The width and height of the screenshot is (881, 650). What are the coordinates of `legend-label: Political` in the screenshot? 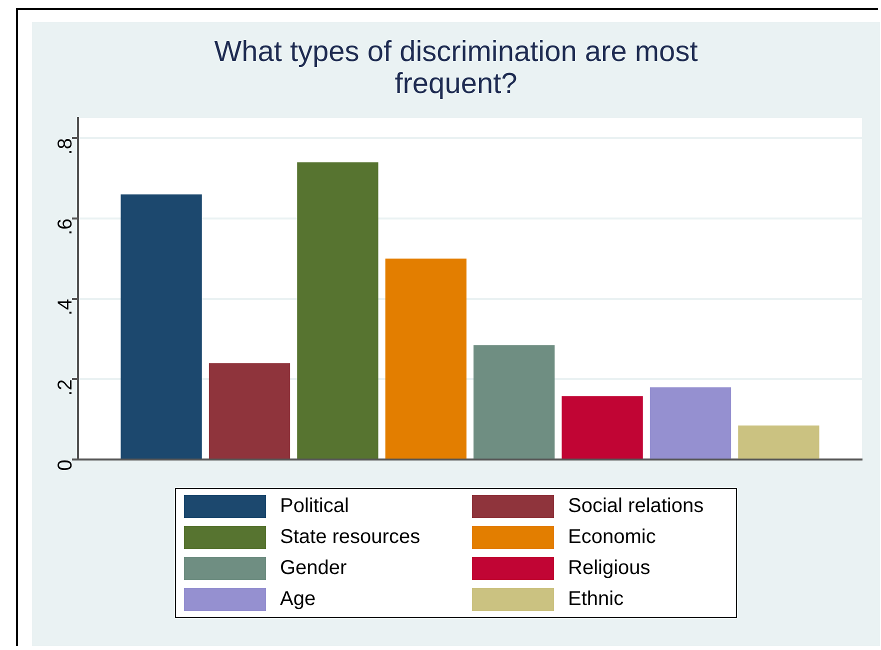 It's located at (314, 506).